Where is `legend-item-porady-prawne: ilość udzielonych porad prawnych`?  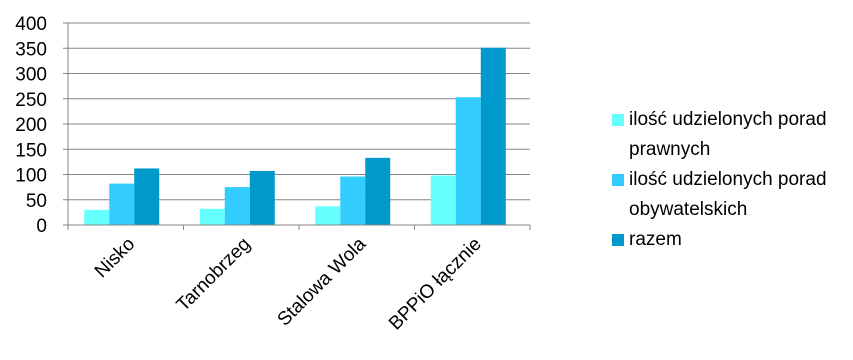 legend-item-porady-prawne: ilość udzielonych porad prawnych is located at coordinates (732, 135).